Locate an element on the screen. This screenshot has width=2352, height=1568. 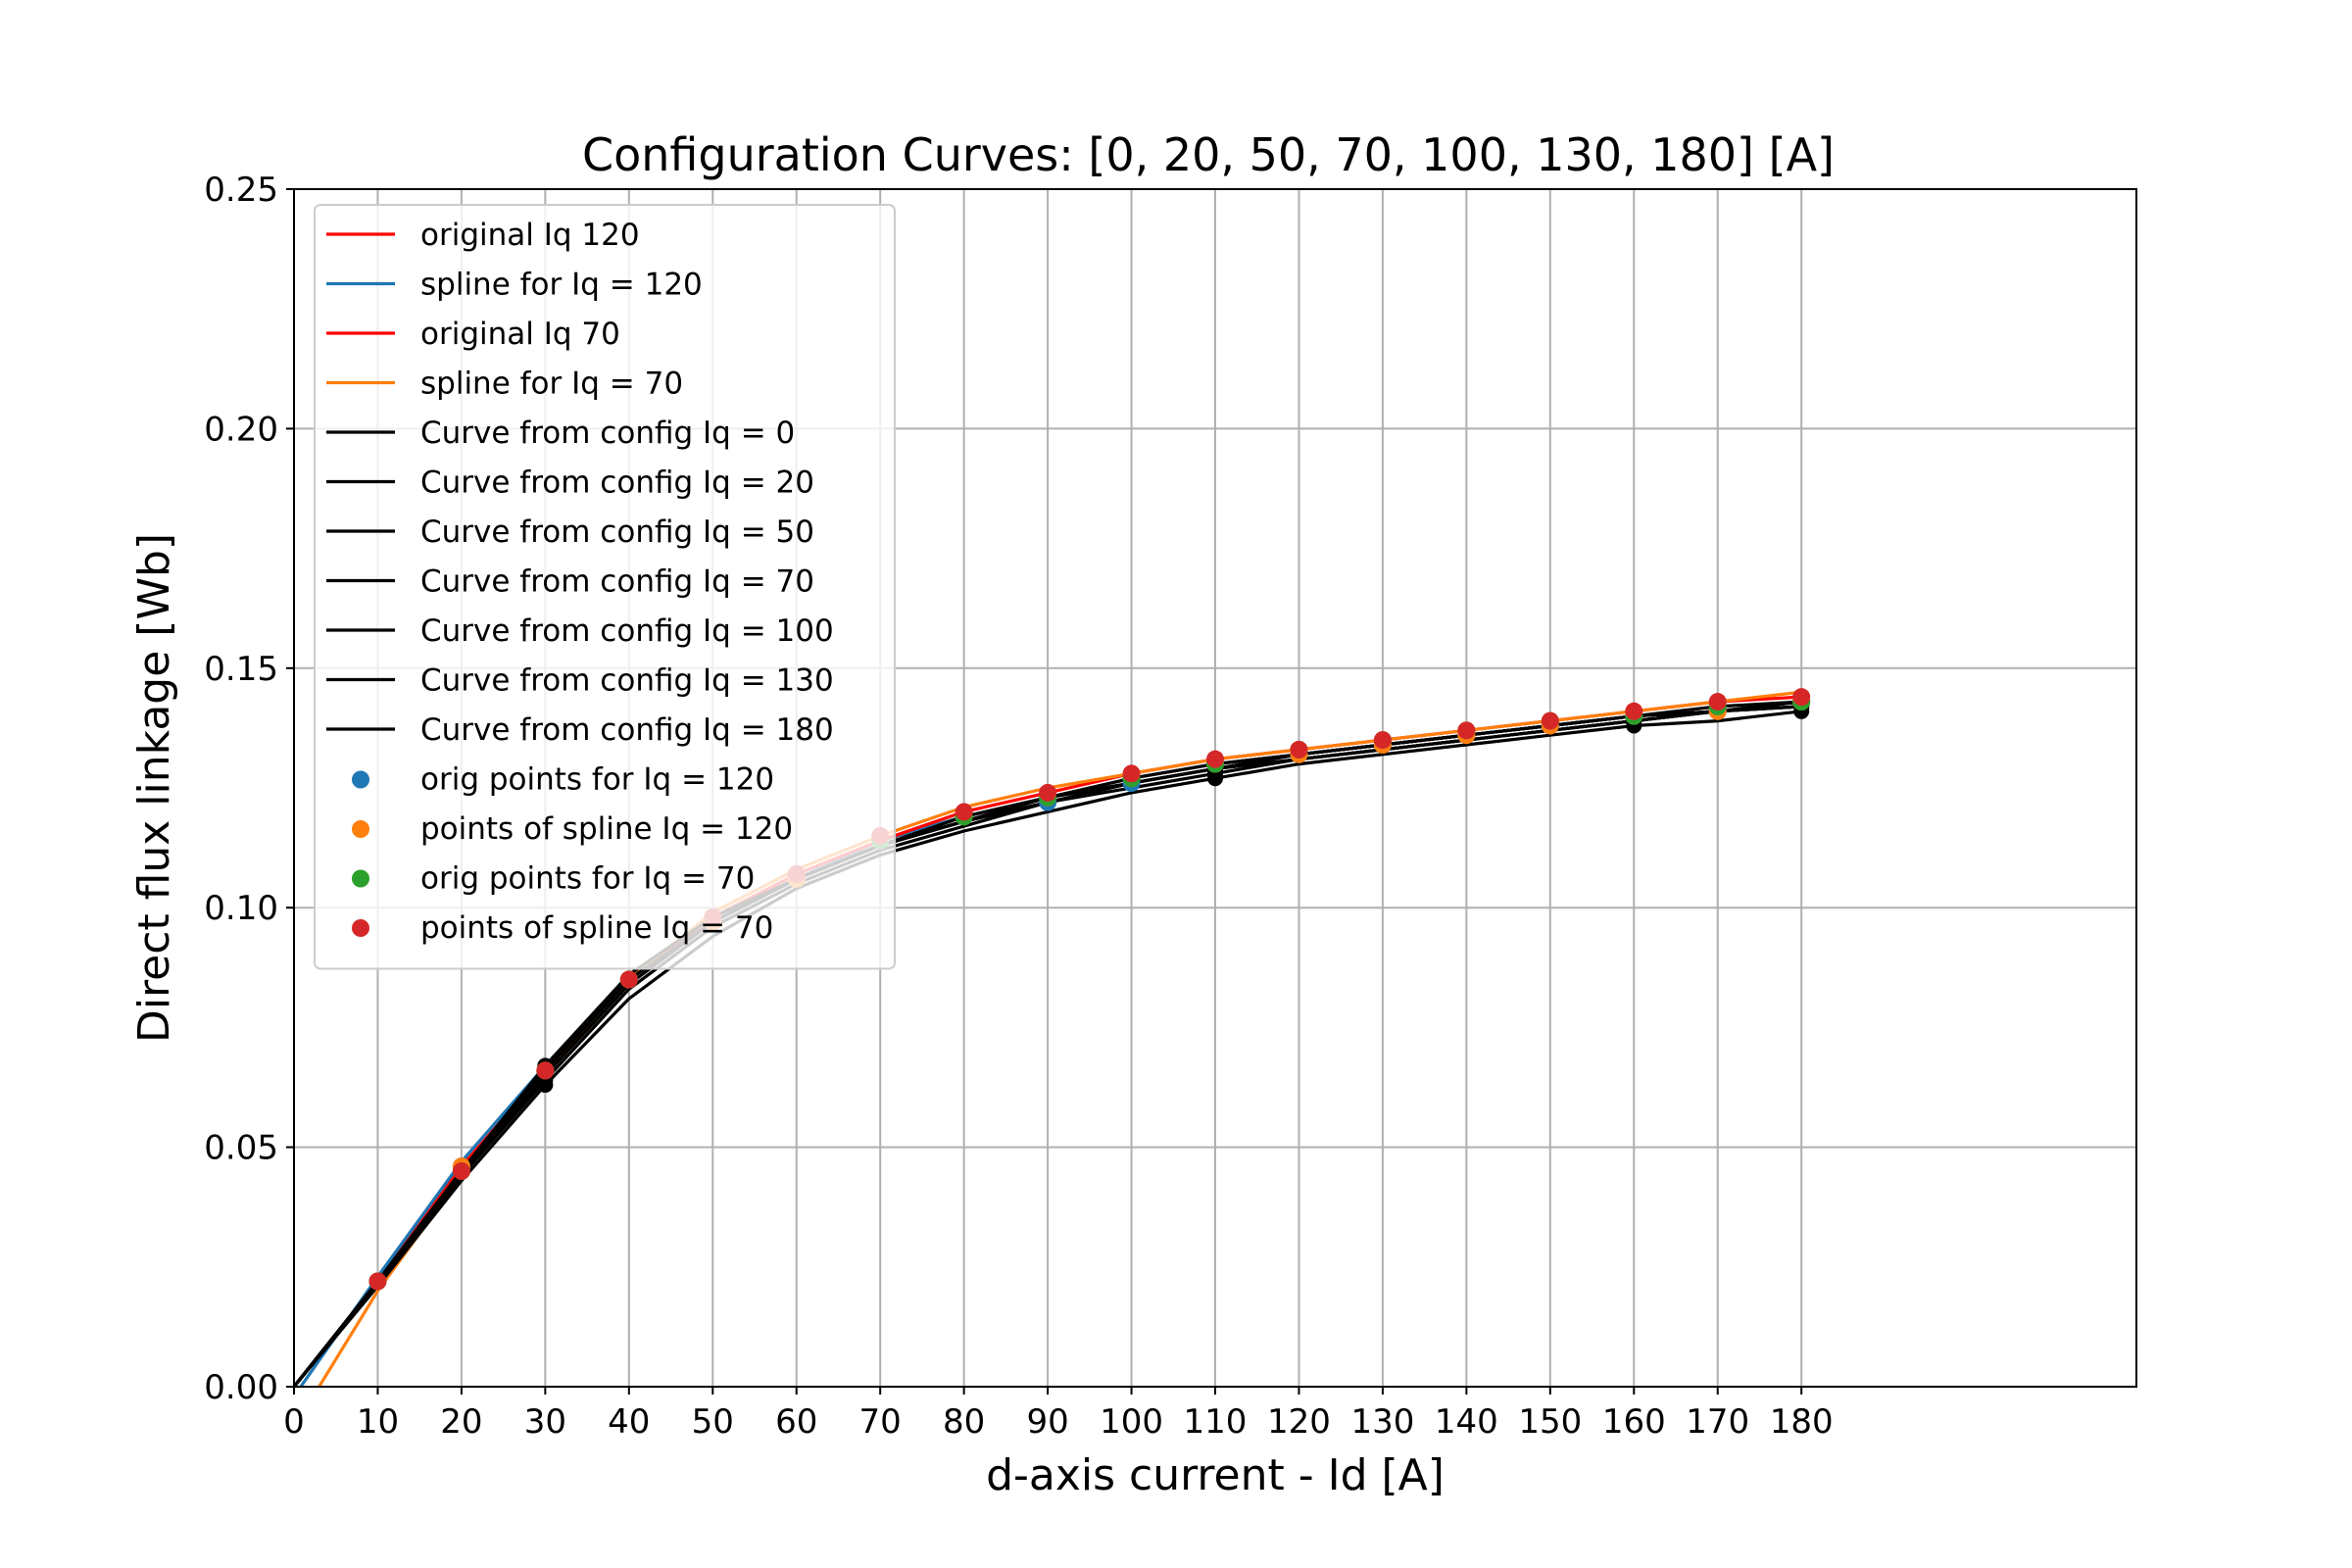
x-axis-title: d-axis current - Id [A] is located at coordinates (1215, 1475).